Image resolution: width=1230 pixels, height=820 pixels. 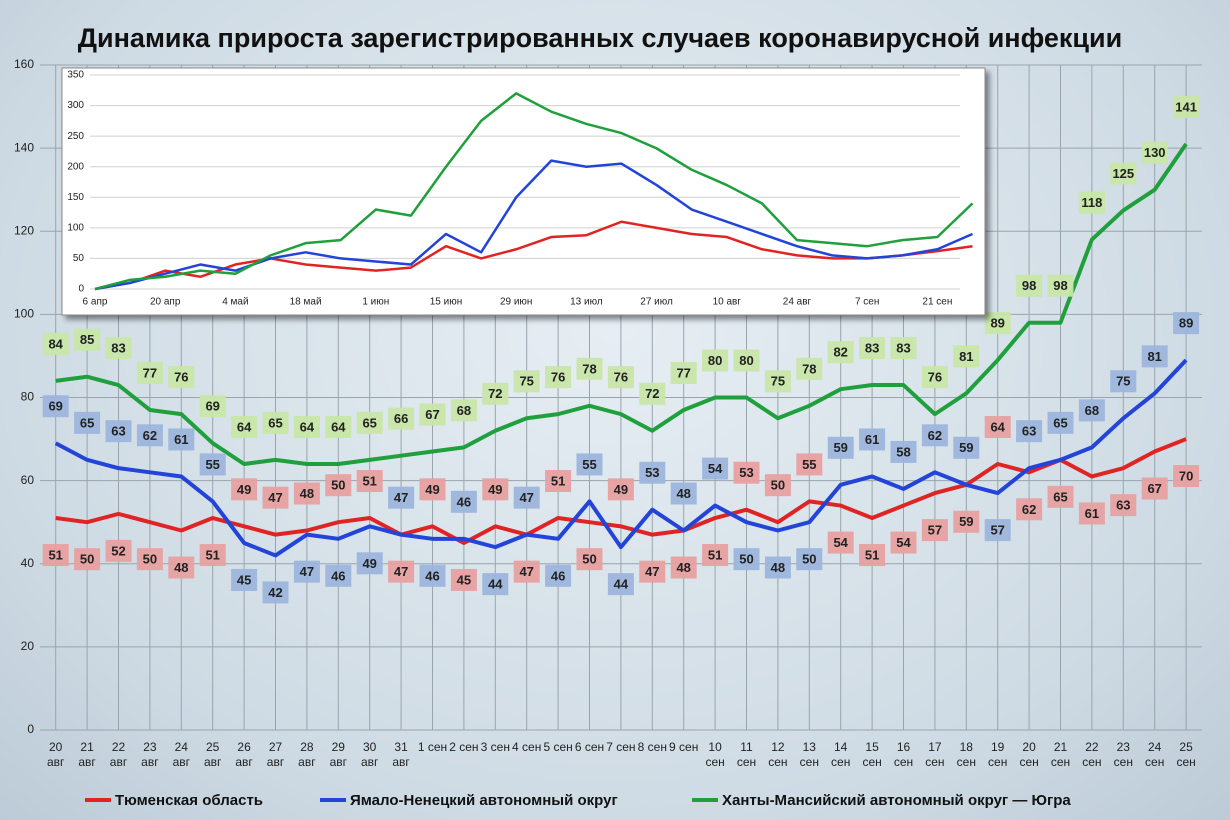 I want to click on x-tick-label: 19 сен, so click(x=998, y=754).